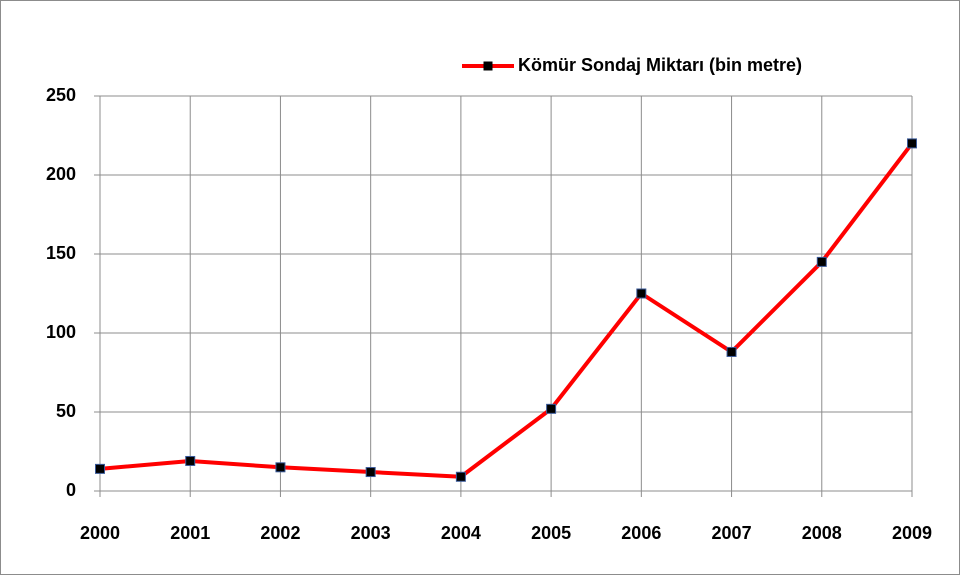 The height and width of the screenshot is (581, 961). I want to click on y-tick-label: 250, so click(61, 95).